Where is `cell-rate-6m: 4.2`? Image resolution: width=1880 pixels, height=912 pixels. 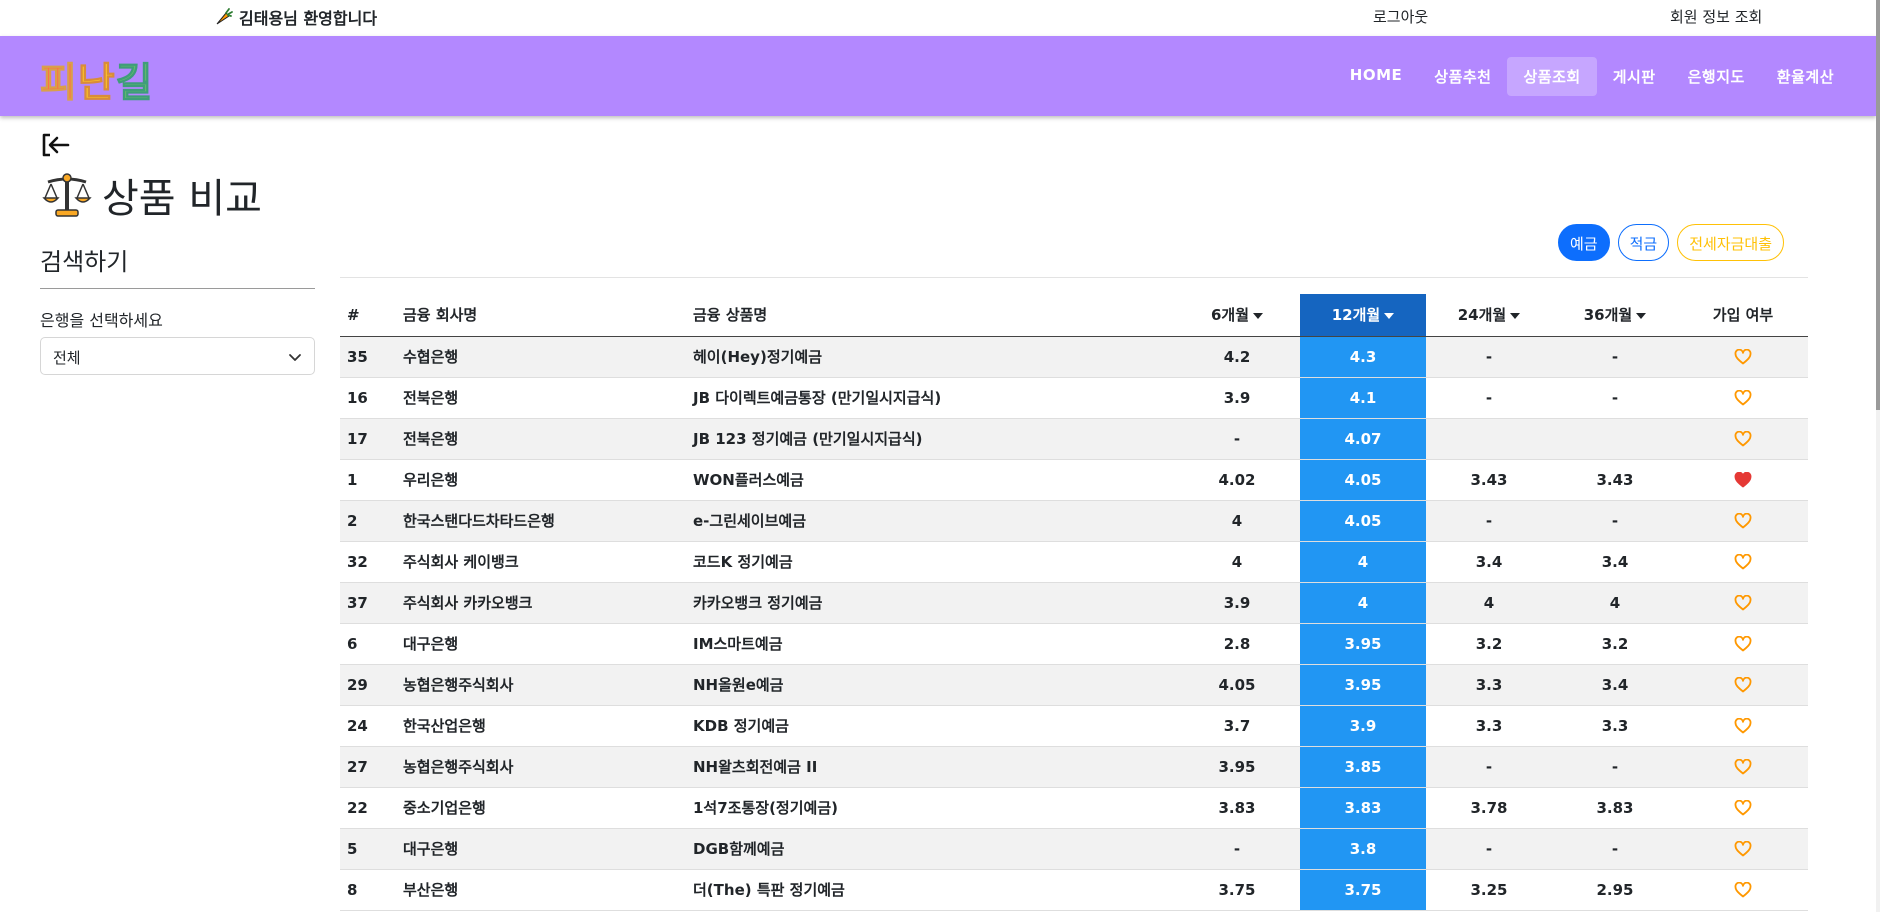
cell-rate-6m: 4.2 is located at coordinates (1237, 357).